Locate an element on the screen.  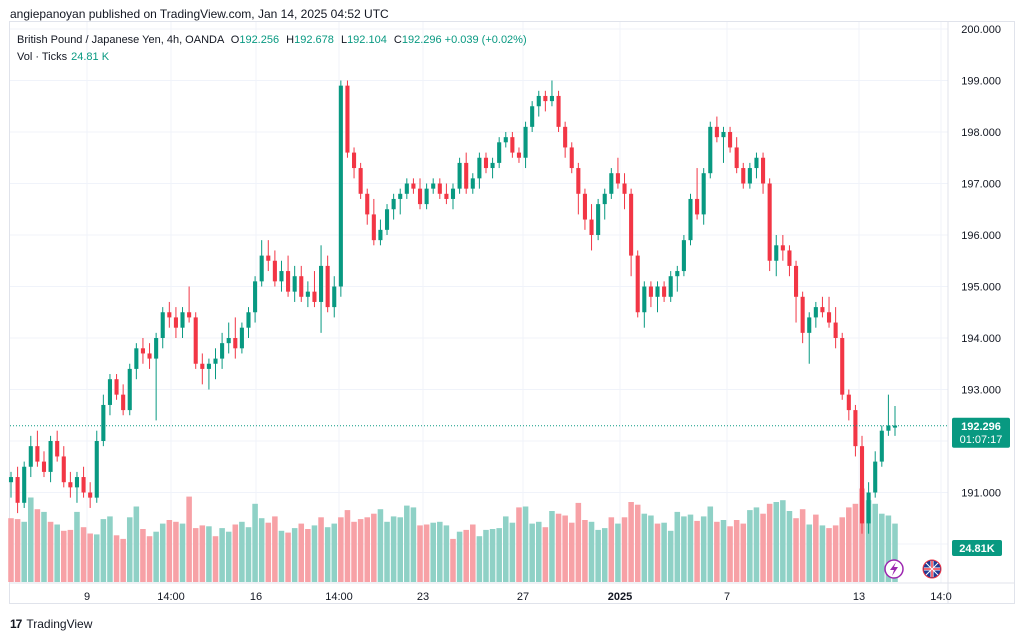
price-tick-label: 198.000 is located at coordinates (981, 133).